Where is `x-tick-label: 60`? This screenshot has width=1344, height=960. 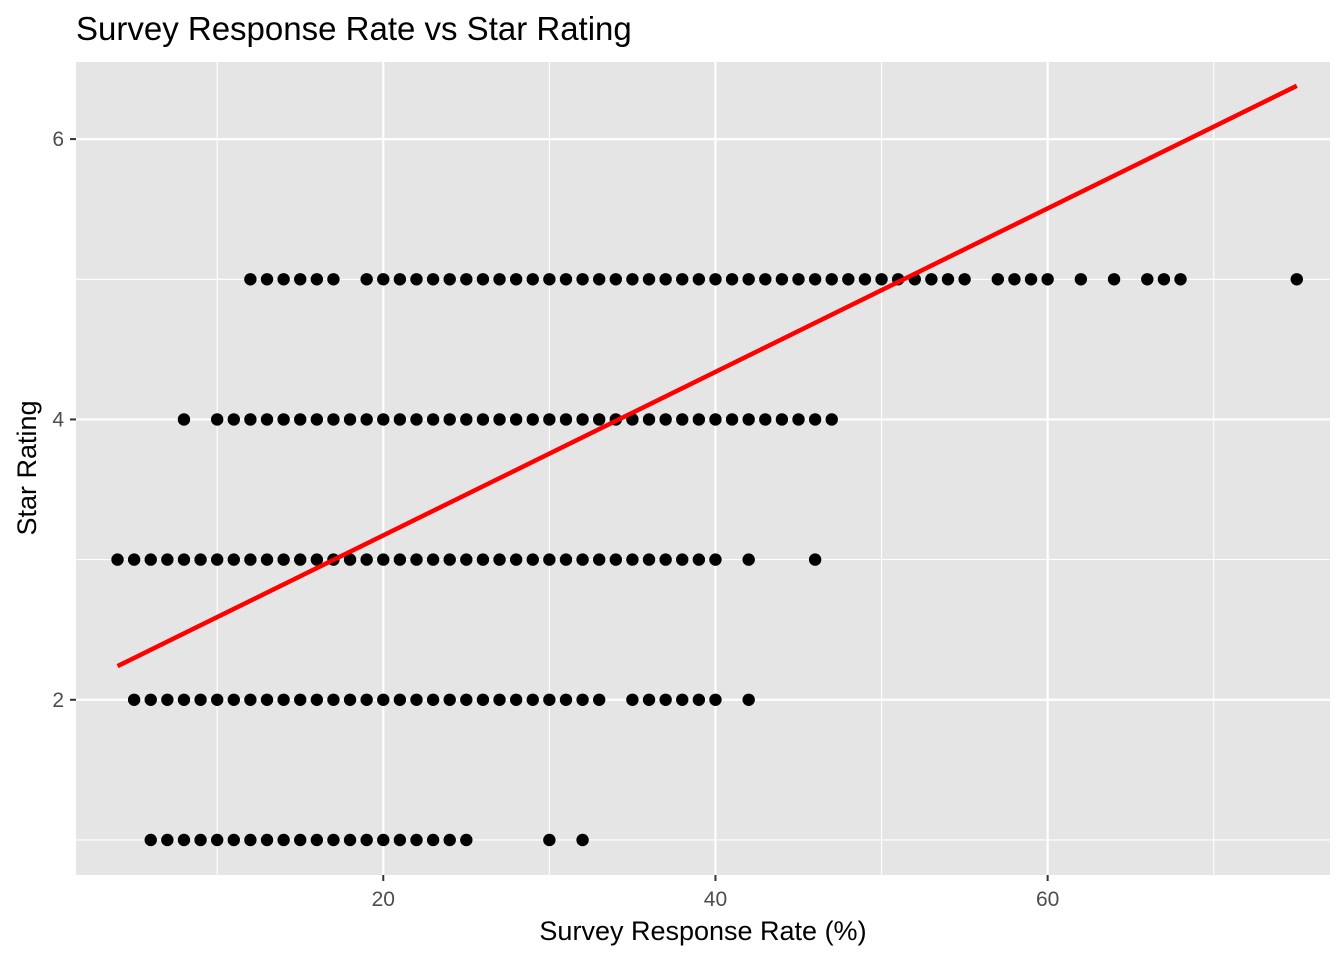 x-tick-label: 60 is located at coordinates (1047, 899).